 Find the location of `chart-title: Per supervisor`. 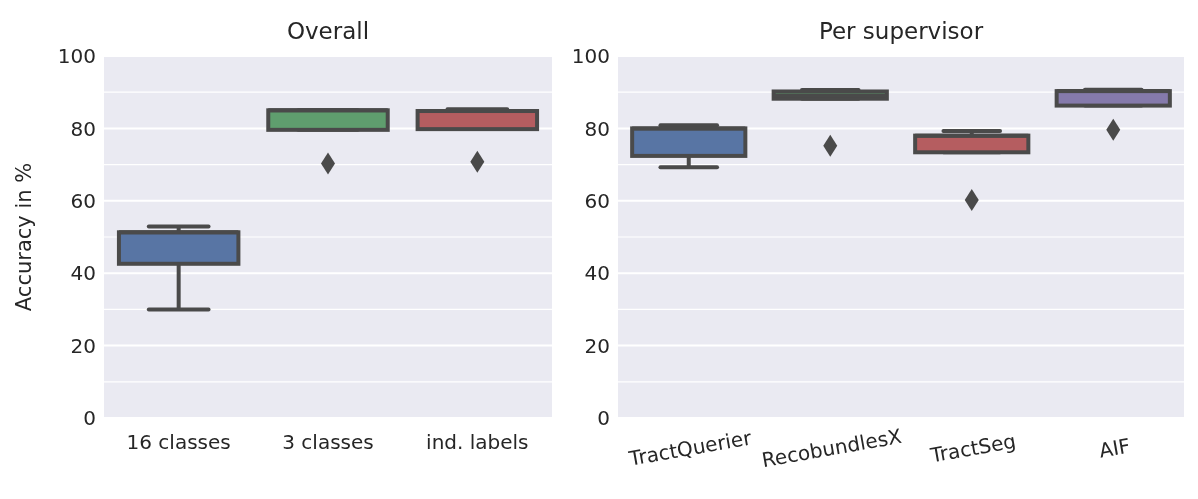

chart-title: Per supervisor is located at coordinates (901, 31).